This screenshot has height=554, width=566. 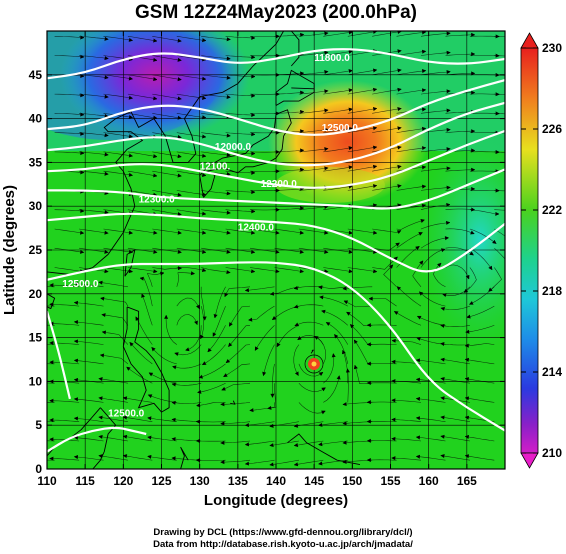 What do you see at coordinates (352, 481) in the screenshot?
I see `x-tick-label: 150` at bounding box center [352, 481].